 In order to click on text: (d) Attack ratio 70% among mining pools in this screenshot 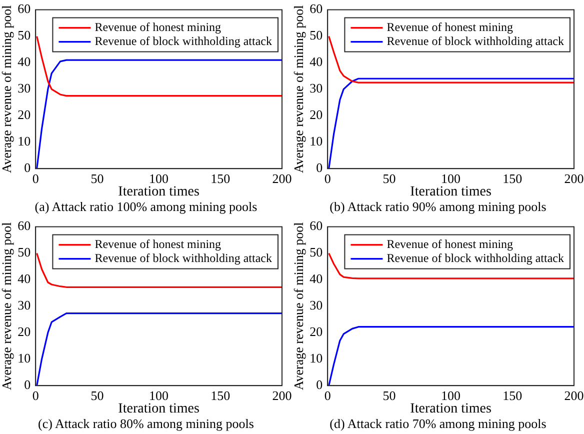, I will do `click(438, 424)`.